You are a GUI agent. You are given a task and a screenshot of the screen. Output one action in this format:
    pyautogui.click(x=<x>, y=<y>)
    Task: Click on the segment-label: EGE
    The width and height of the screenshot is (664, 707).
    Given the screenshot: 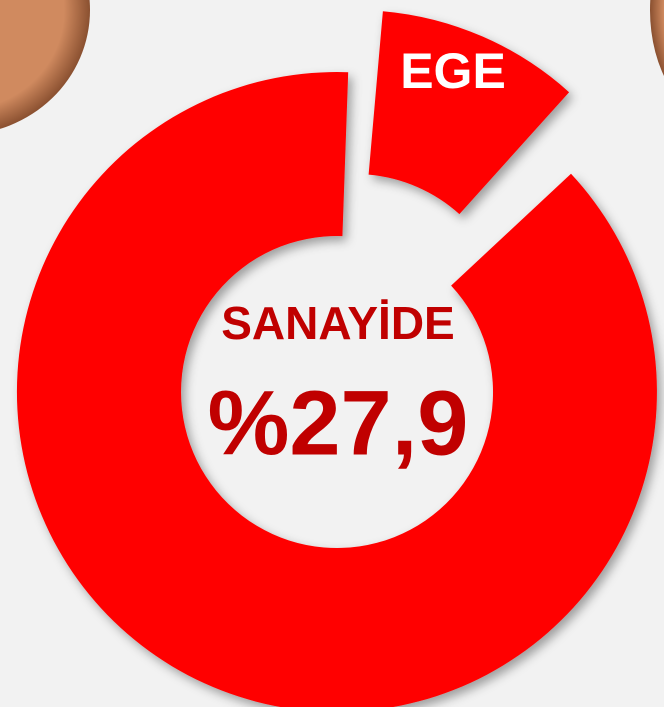 What is the action you would take?
    pyautogui.click(x=453, y=71)
    